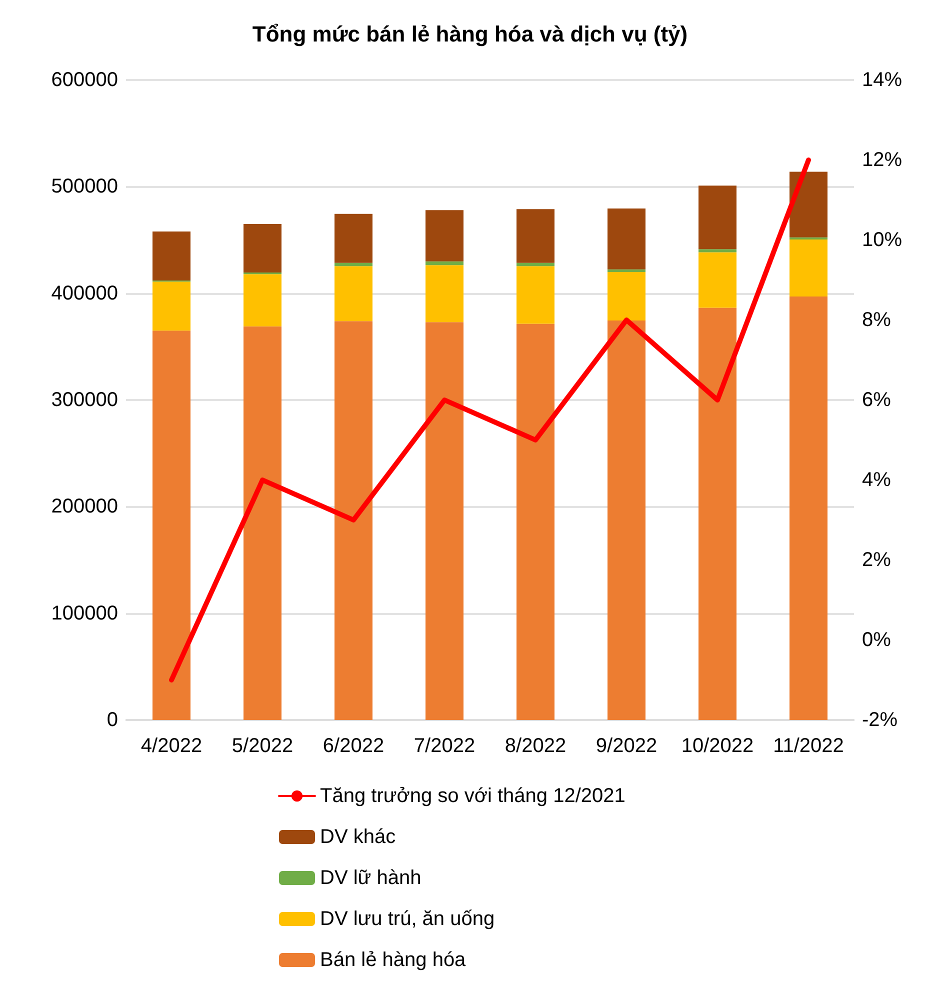 The width and height of the screenshot is (940, 993). What do you see at coordinates (171, 746) in the screenshot?
I see `x-tick-label: 4/2022` at bounding box center [171, 746].